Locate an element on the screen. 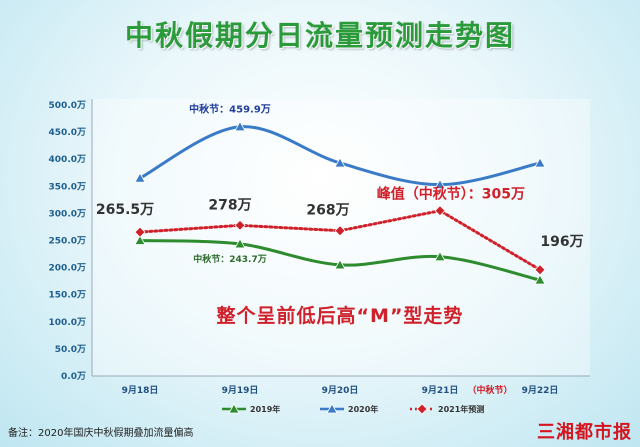 The height and width of the screenshot is (447, 640). x-tick-label: 9月22日 is located at coordinates (540, 390).